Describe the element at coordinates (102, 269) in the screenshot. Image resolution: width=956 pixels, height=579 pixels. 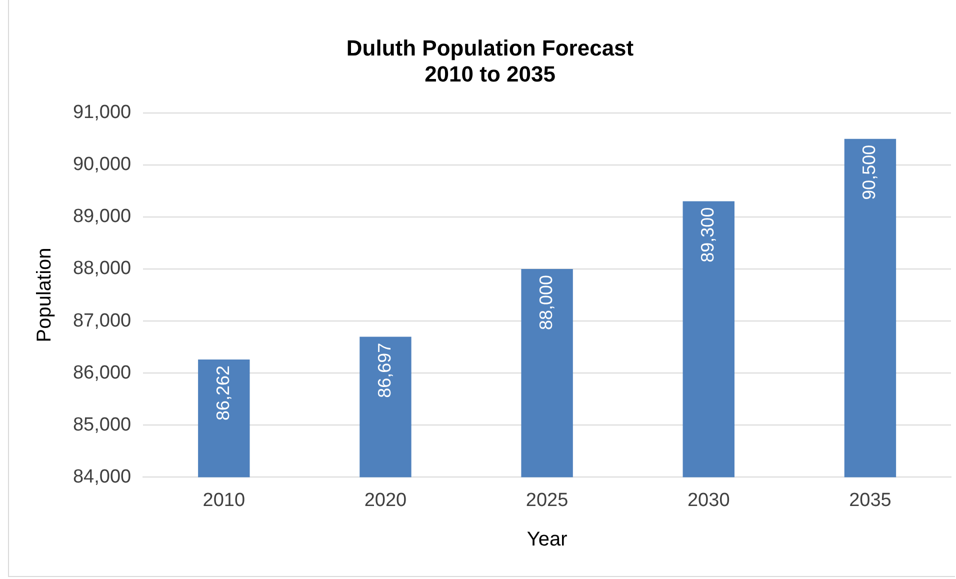
I see `y-tick-label: 88,000` at that location.